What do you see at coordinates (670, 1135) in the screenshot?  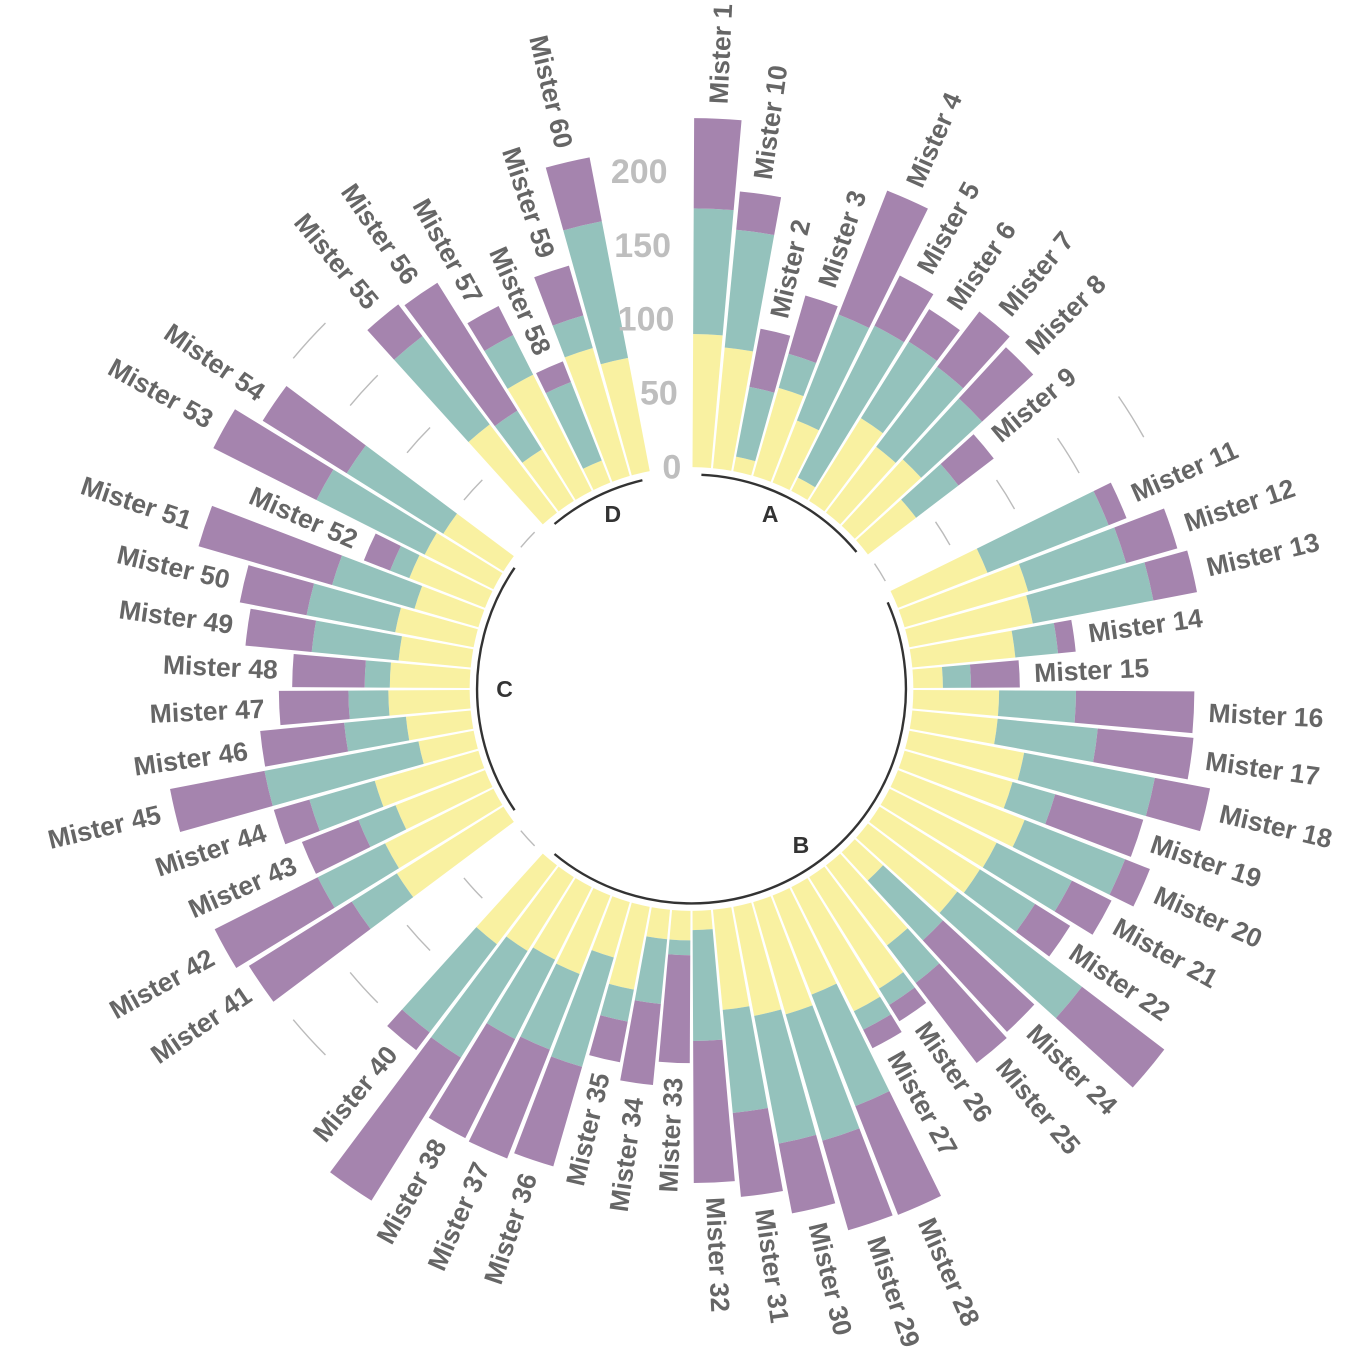 I see `svg-text: Mister 33` at bounding box center [670, 1135].